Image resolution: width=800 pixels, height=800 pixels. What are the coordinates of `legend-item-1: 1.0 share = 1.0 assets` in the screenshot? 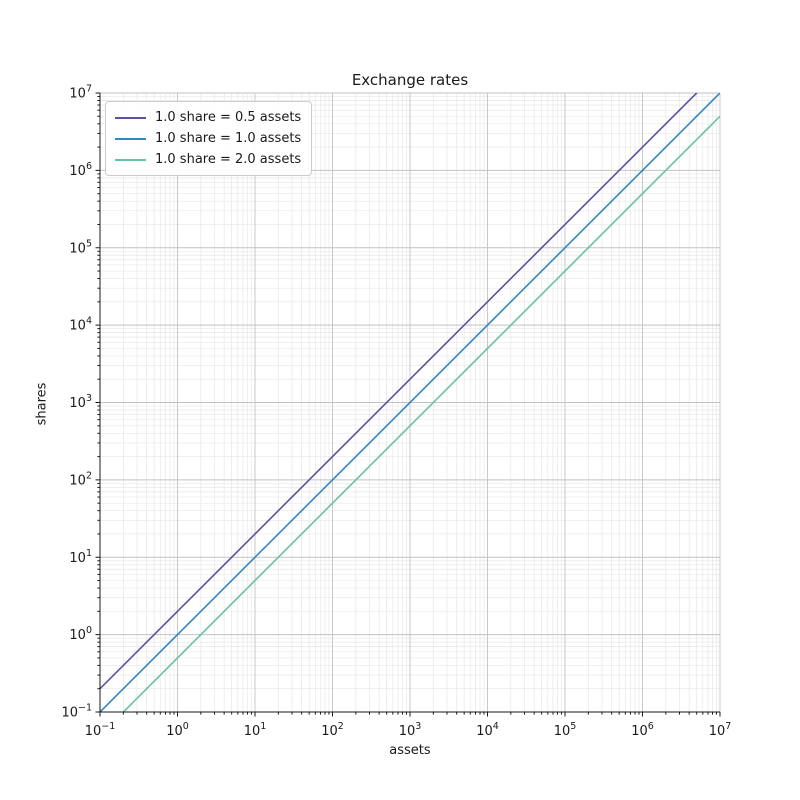 It's located at (208, 138).